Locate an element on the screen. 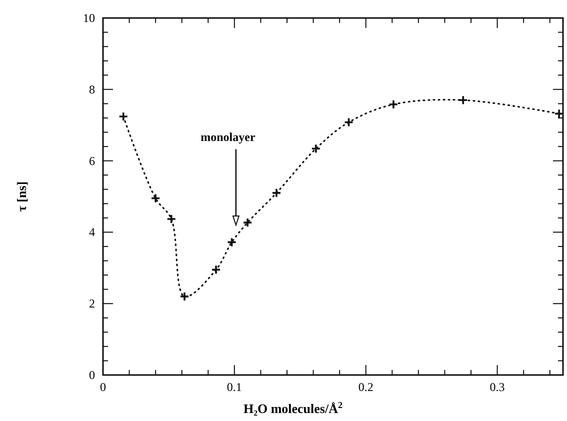 The width and height of the screenshot is (567, 421). y-tick-label: 2 is located at coordinates (92, 303).